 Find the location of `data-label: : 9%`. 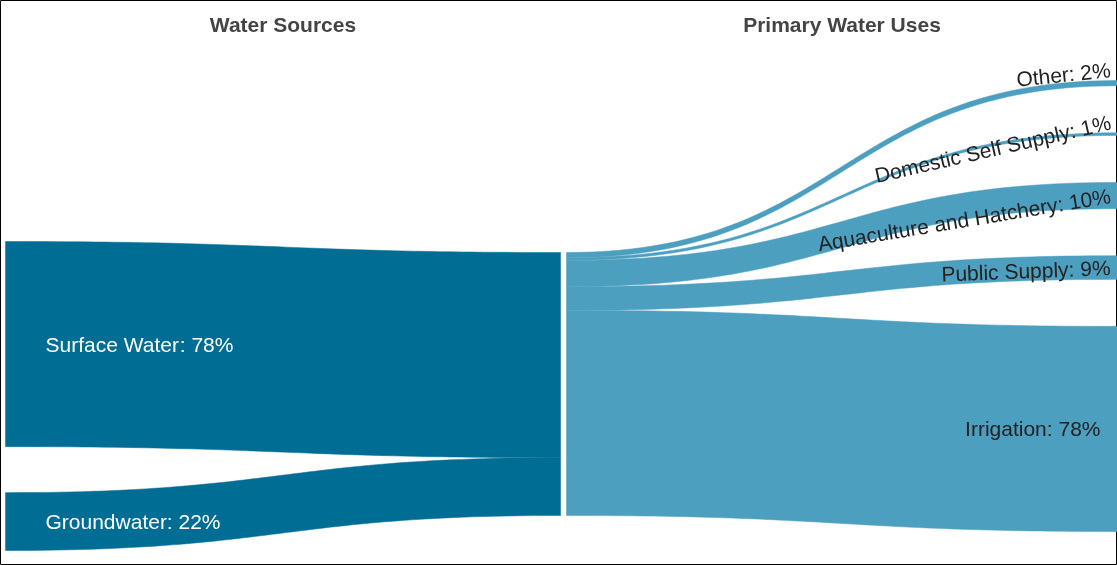

data-label: : 9% is located at coordinates (1089, 268).